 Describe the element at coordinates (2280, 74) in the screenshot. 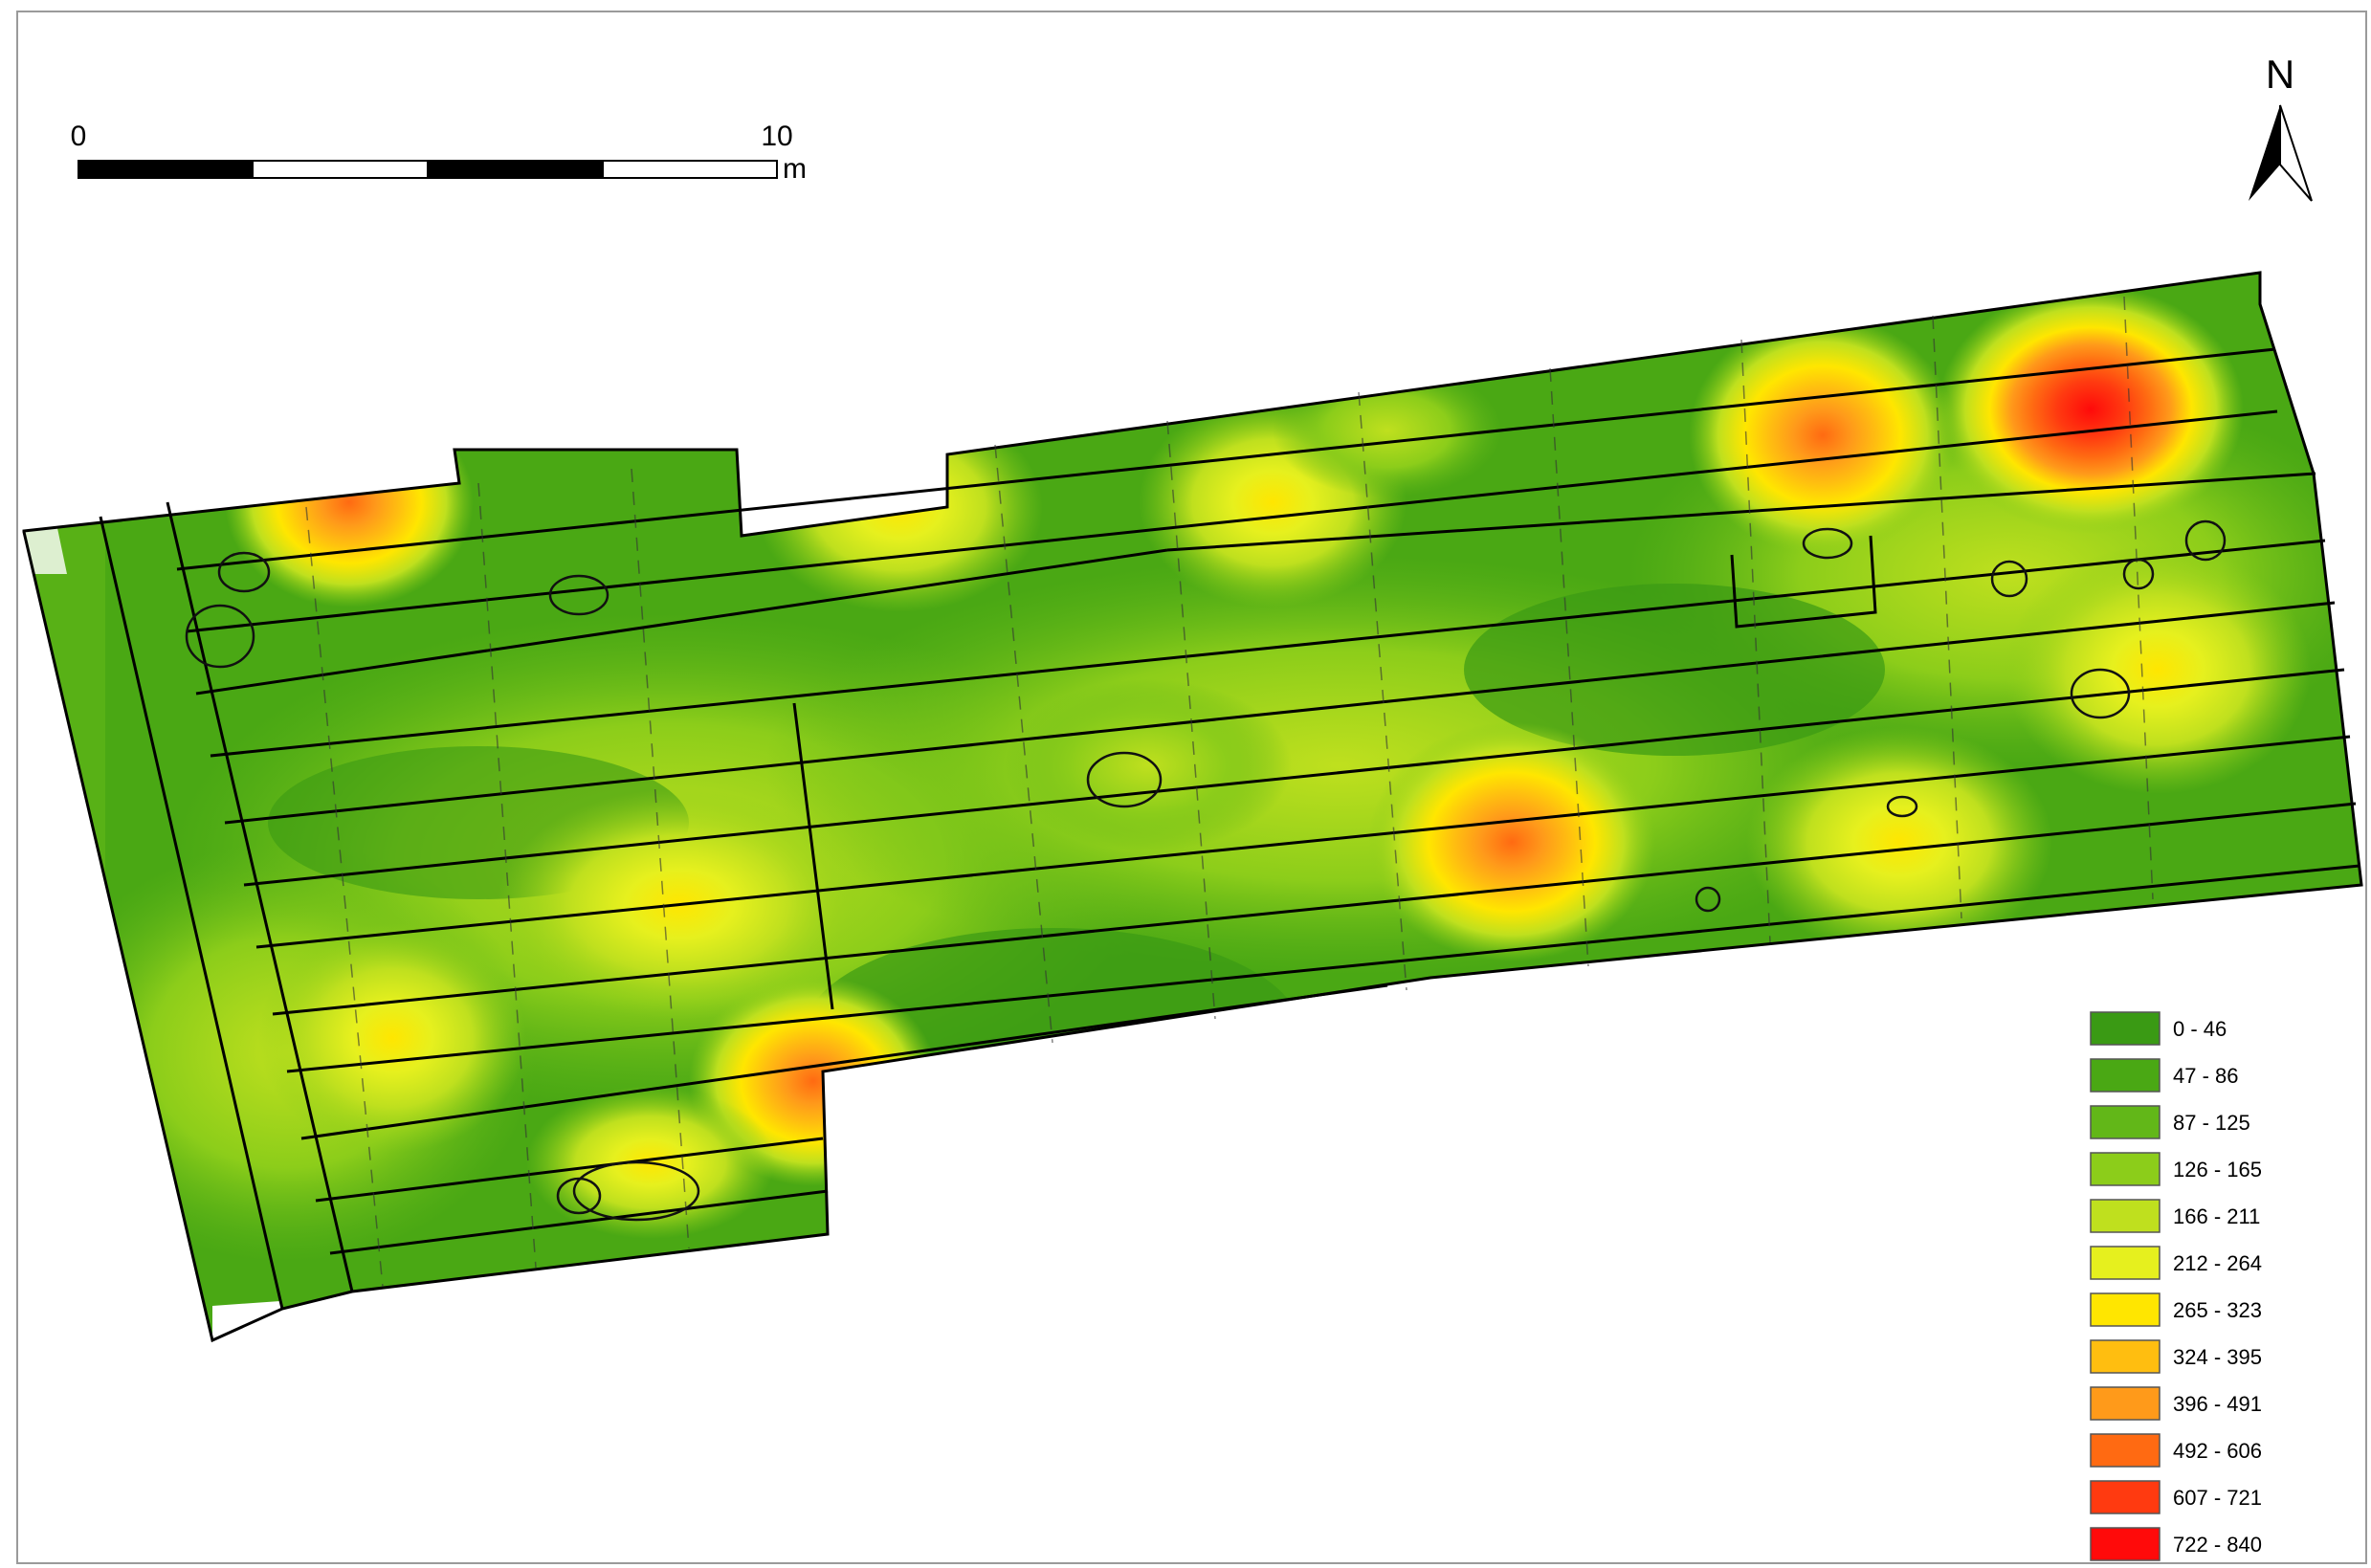

I see `north-arrow-label: N` at that location.